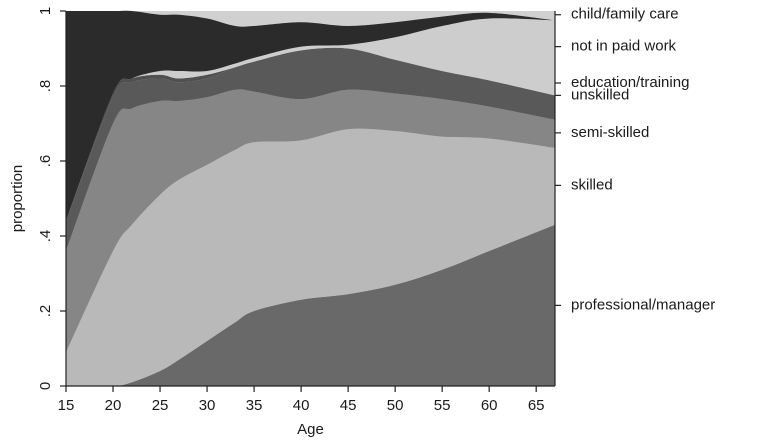 The height and width of the screenshot is (445, 769). What do you see at coordinates (66, 405) in the screenshot?
I see `x-tick-label: 15` at bounding box center [66, 405].